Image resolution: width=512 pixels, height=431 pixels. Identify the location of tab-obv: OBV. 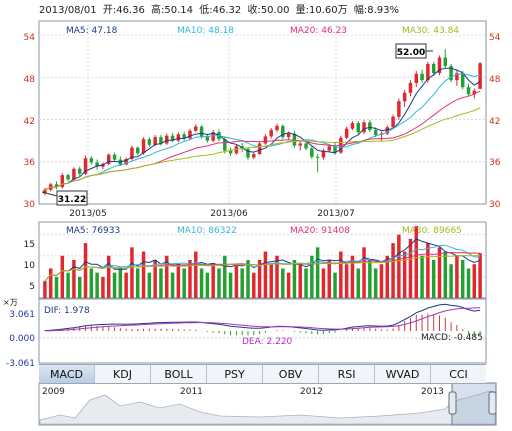
(291, 374).